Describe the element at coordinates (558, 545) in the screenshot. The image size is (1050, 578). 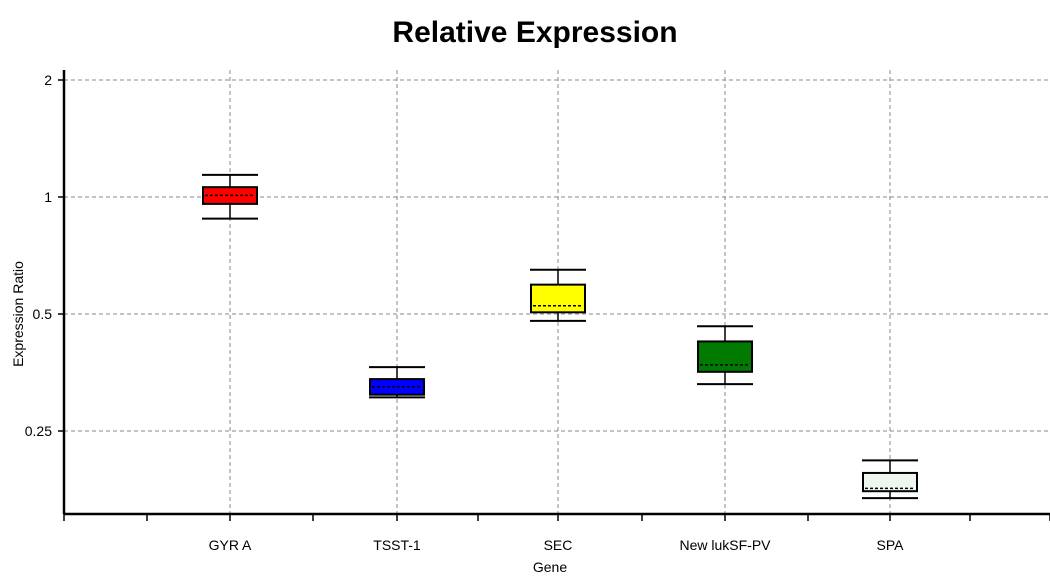
I see `x-tick-label: SEC` at that location.